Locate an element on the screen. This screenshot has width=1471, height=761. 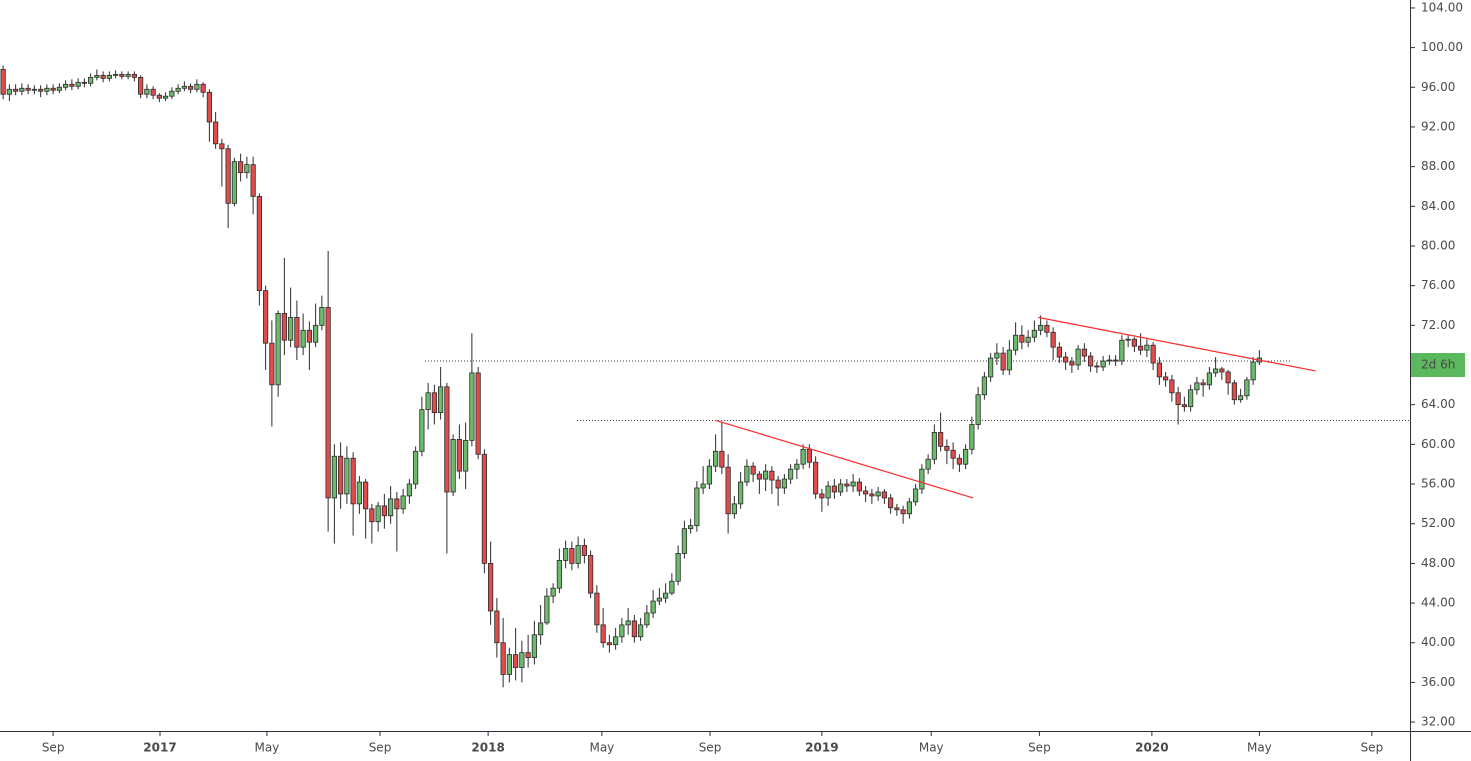
x-tick-label: 2020 is located at coordinates (1151, 748).